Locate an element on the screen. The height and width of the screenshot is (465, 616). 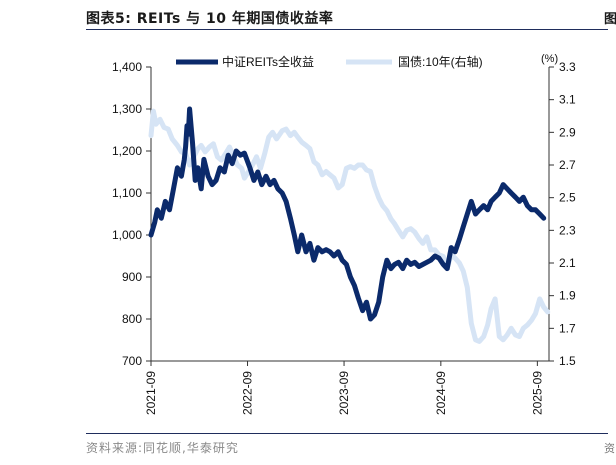
x-axis-tick-label: 2022-09 is located at coordinates (248, 393).